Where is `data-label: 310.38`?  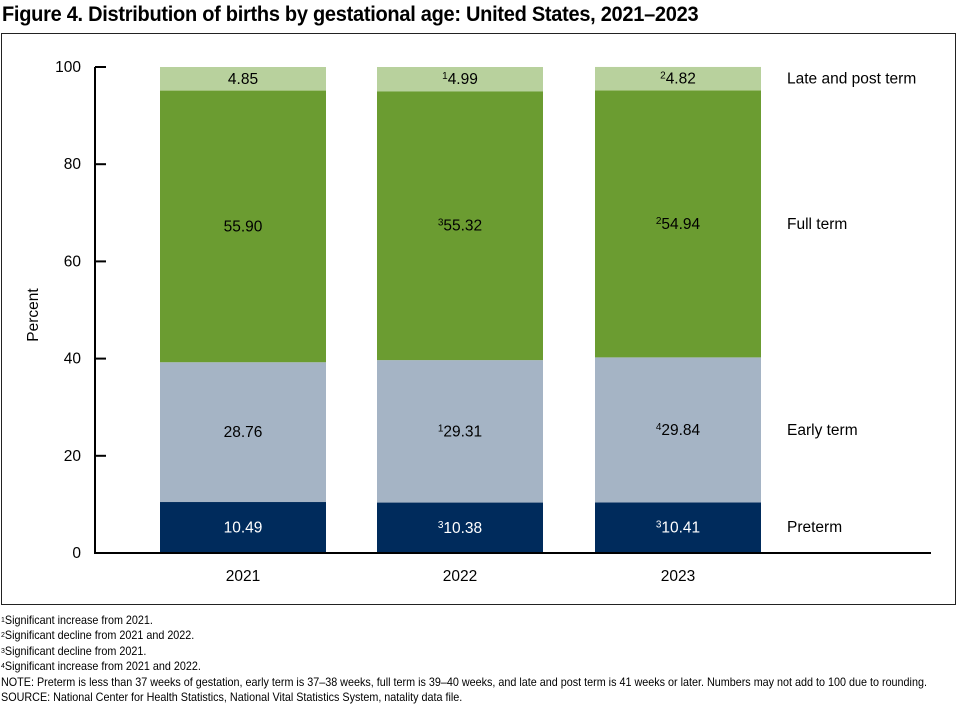 data-label: 310.38 is located at coordinates (460, 528).